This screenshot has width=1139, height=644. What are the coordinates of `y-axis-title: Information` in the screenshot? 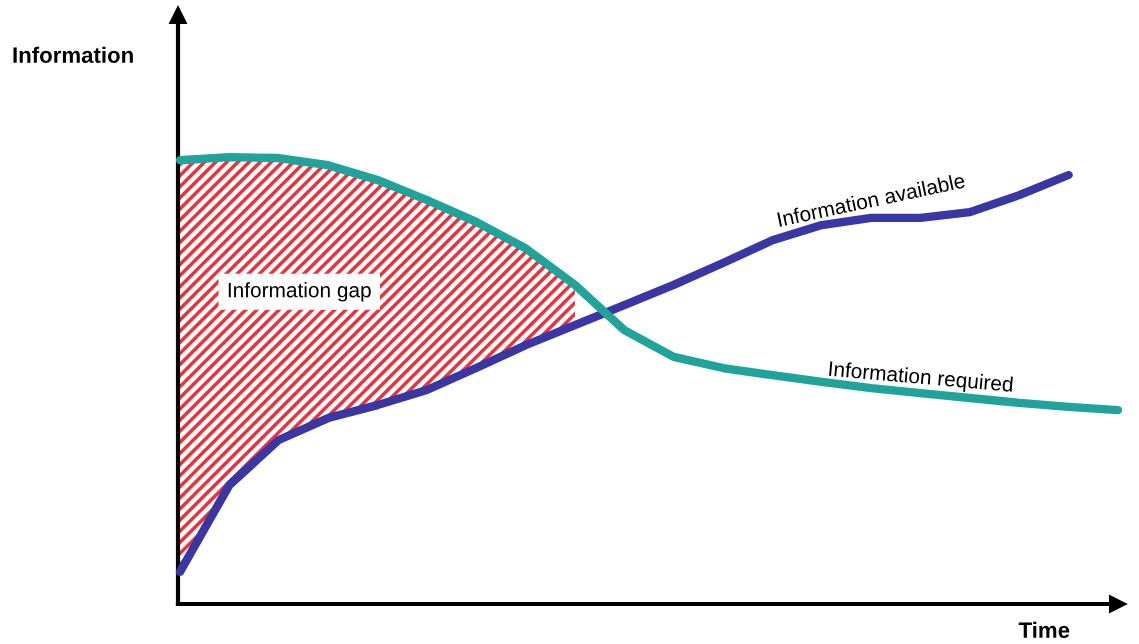 It's located at (73, 54).